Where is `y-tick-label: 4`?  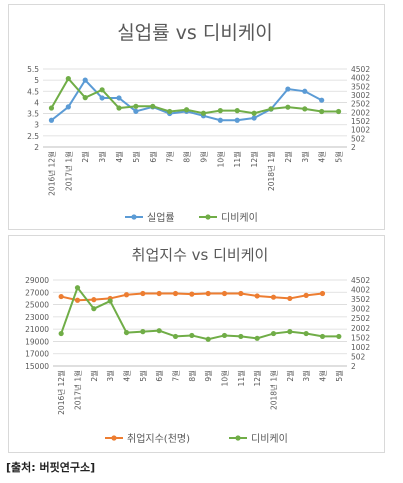 y-tick-label: 4 is located at coordinates (36, 102).